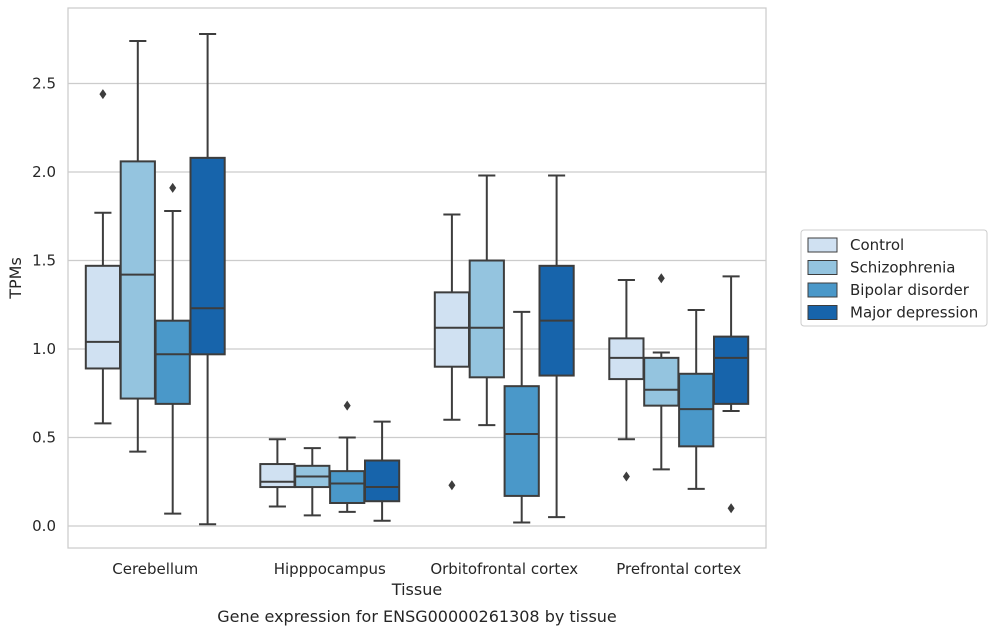 This screenshot has width=997, height=634. What do you see at coordinates (44, 172) in the screenshot?
I see `y-tick-label: 2.0` at bounding box center [44, 172].